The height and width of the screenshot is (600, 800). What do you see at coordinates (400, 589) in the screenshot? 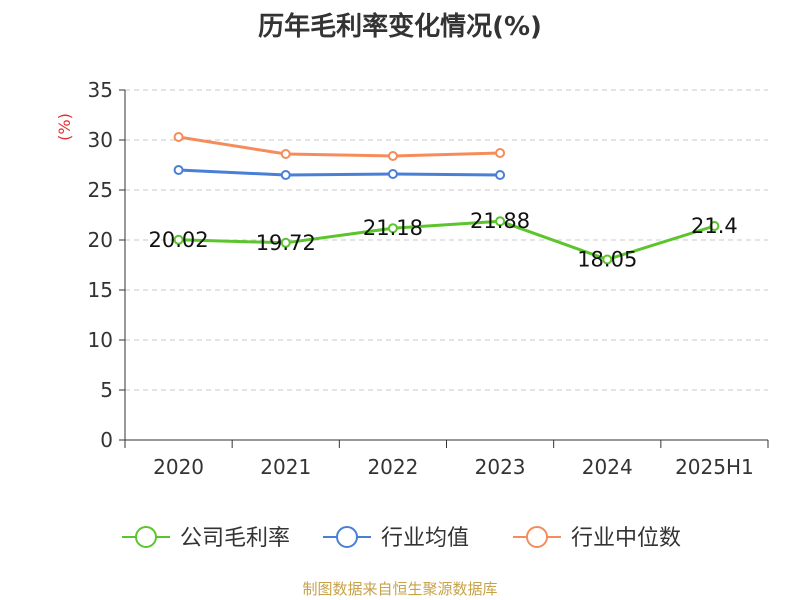
I see `source-footer: 制图数据来自恒生聚源数据库` at bounding box center [400, 589].